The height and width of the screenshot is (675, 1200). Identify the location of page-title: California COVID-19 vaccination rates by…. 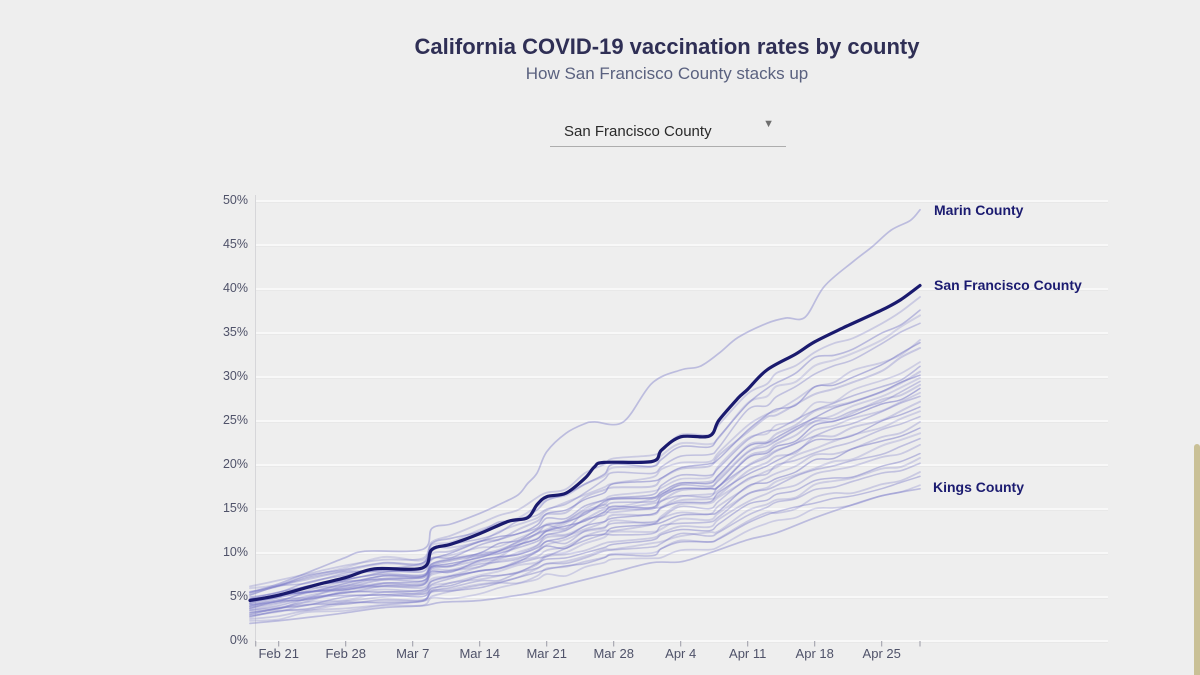
(667, 46).